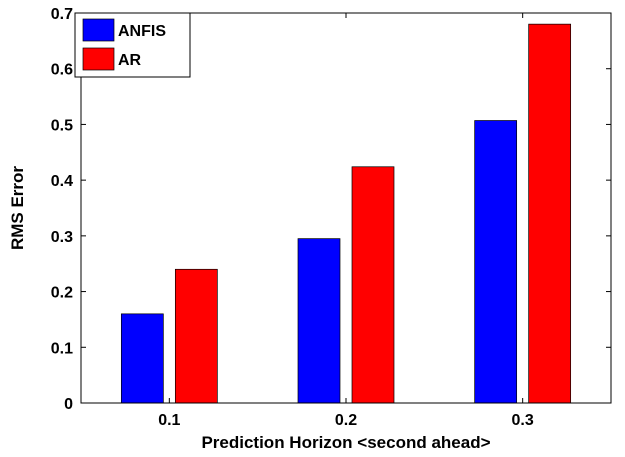  I want to click on y-tick-label: 0.2, so click(62, 293).